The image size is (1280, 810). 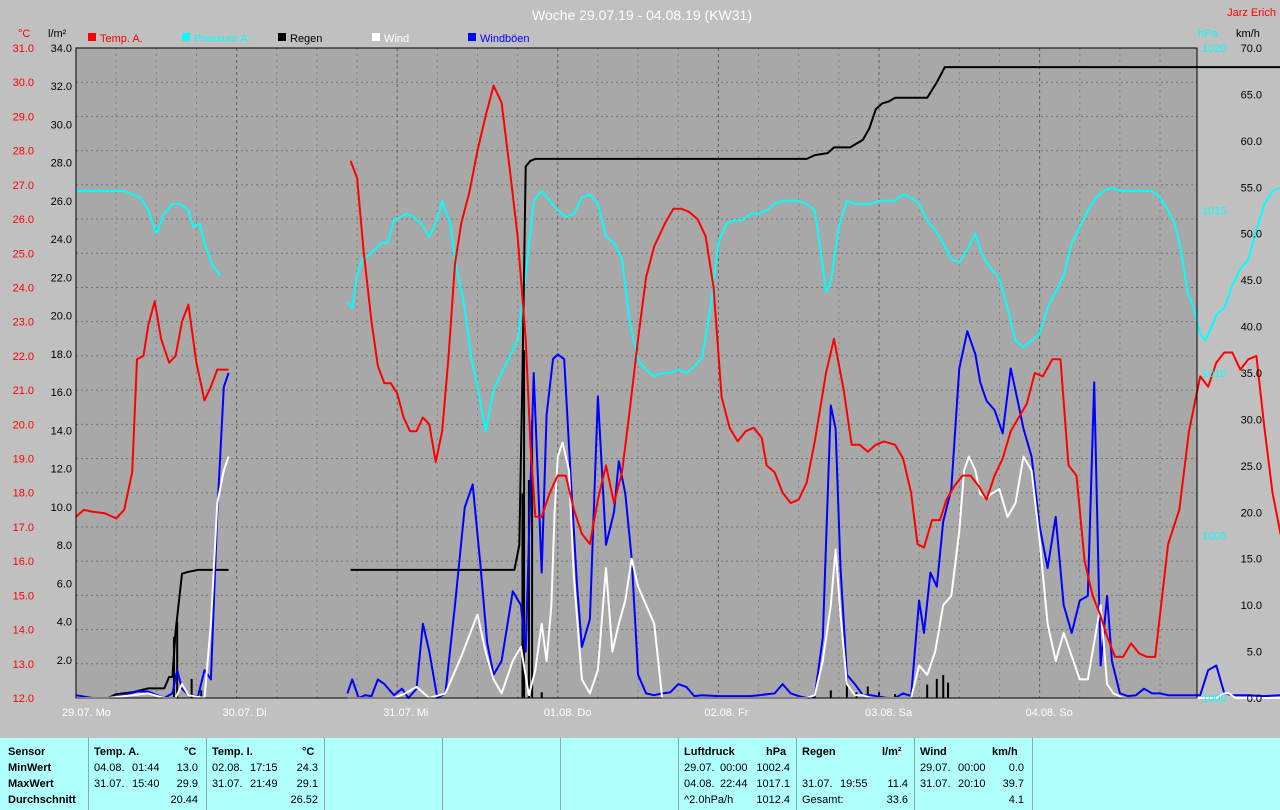 I want to click on wind-tick-label: 15.0, so click(x=1251, y=560).